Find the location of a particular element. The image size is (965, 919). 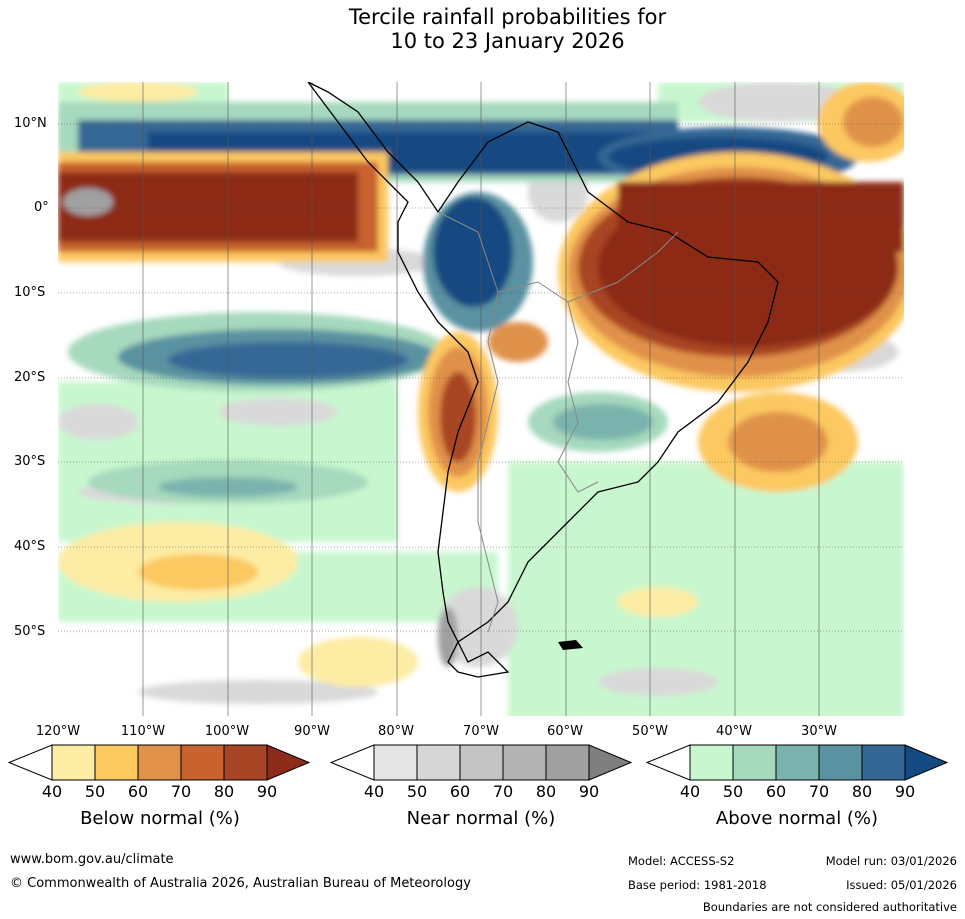

lat-label: 10°S is located at coordinates (30, 292).